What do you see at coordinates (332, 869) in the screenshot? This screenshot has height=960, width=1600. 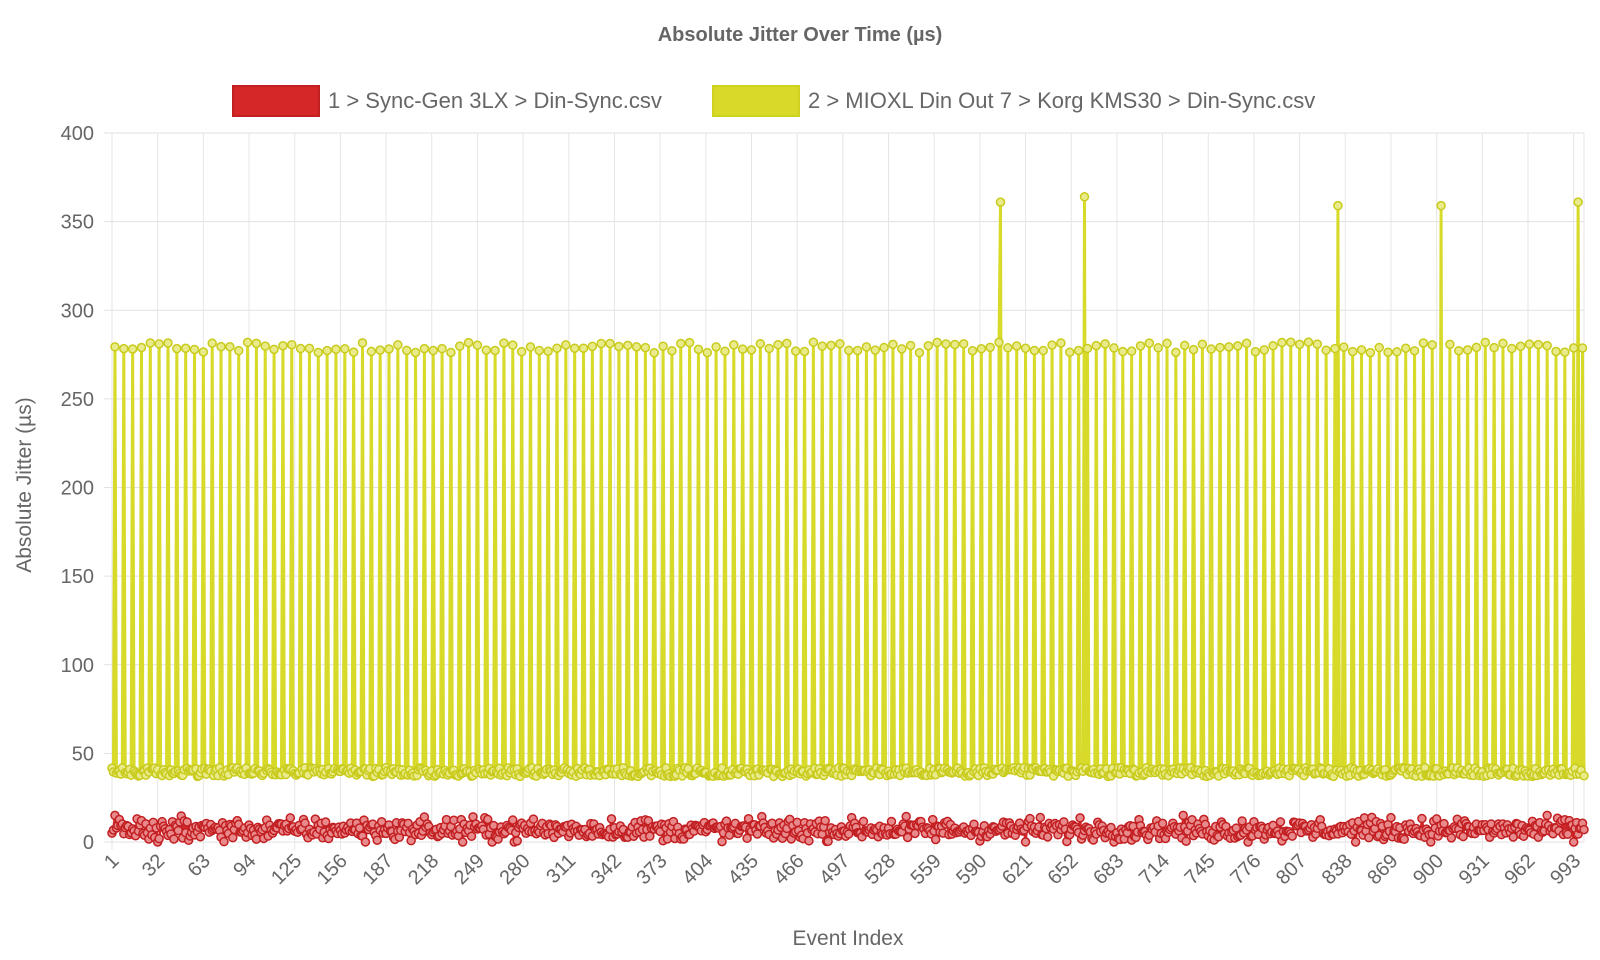 I see `x-tick-label: 156` at bounding box center [332, 869].